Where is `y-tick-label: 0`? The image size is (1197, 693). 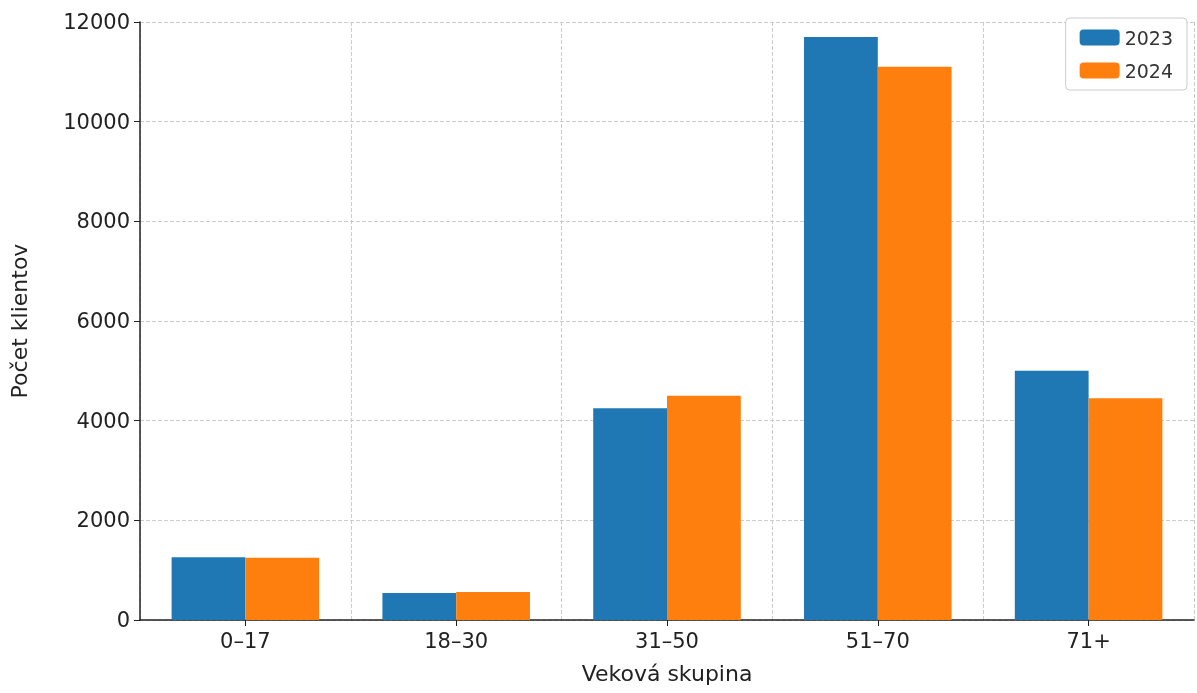 y-tick-label: 0 is located at coordinates (123, 620).